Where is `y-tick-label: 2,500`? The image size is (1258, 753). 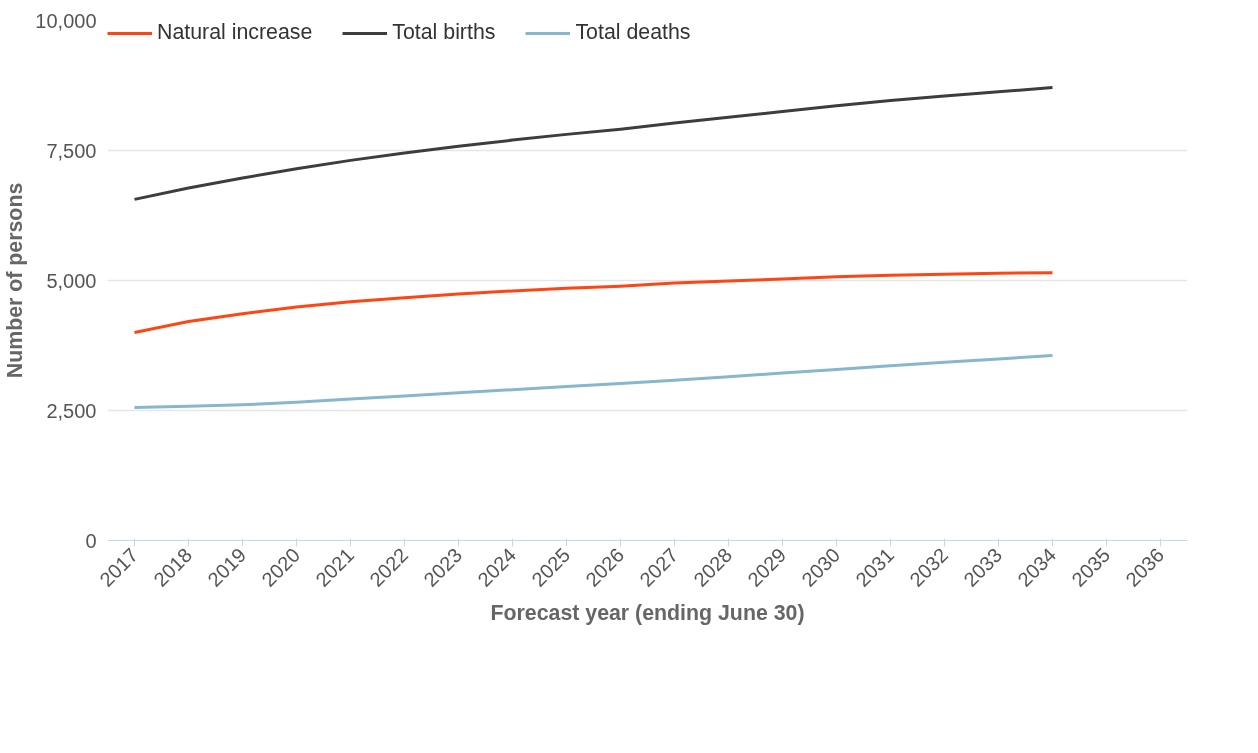
y-tick-label: 2,500 is located at coordinates (71, 410).